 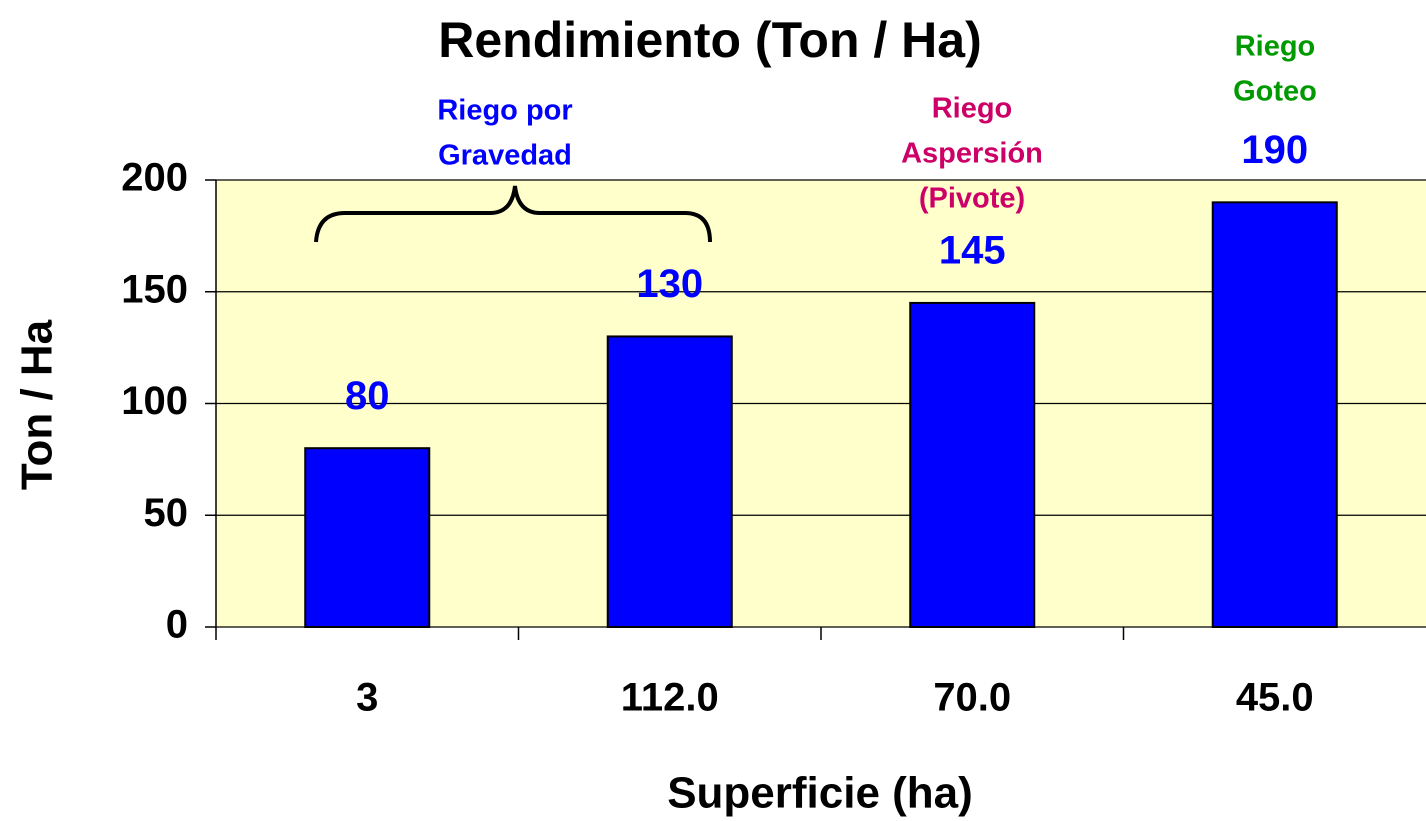 What do you see at coordinates (367, 396) in the screenshot?
I see `value-label: 80` at bounding box center [367, 396].